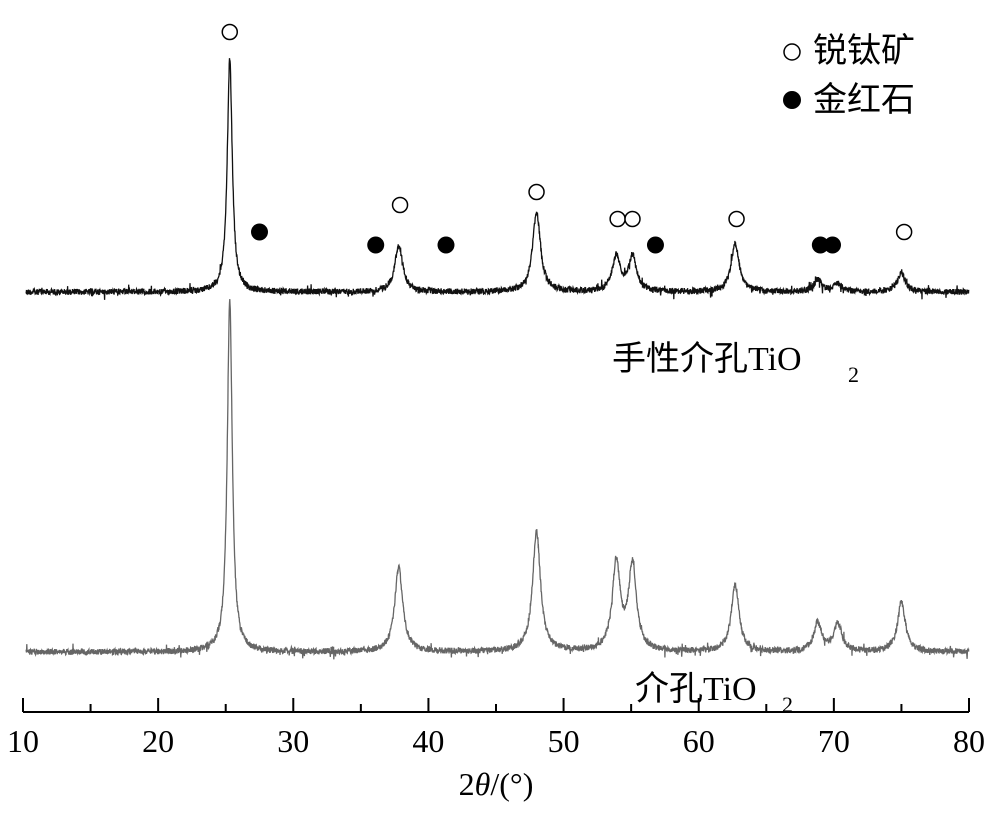 This screenshot has height=814, width=1000. Describe the element at coordinates (158, 741) in the screenshot. I see `x-tick-label: 20` at that location.